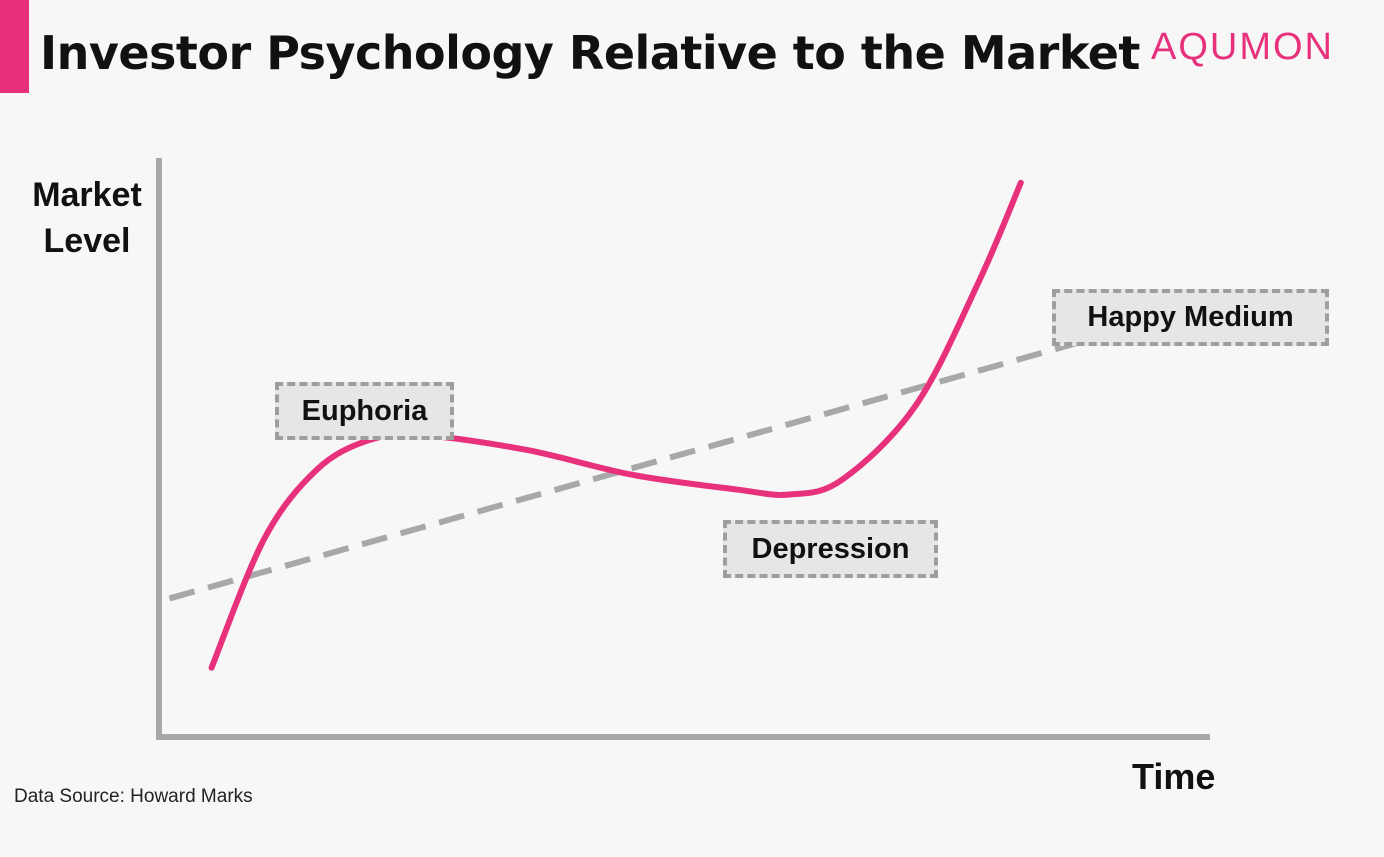 This screenshot has width=1384, height=857. I want to click on x-axis-label: Time, so click(1174, 776).